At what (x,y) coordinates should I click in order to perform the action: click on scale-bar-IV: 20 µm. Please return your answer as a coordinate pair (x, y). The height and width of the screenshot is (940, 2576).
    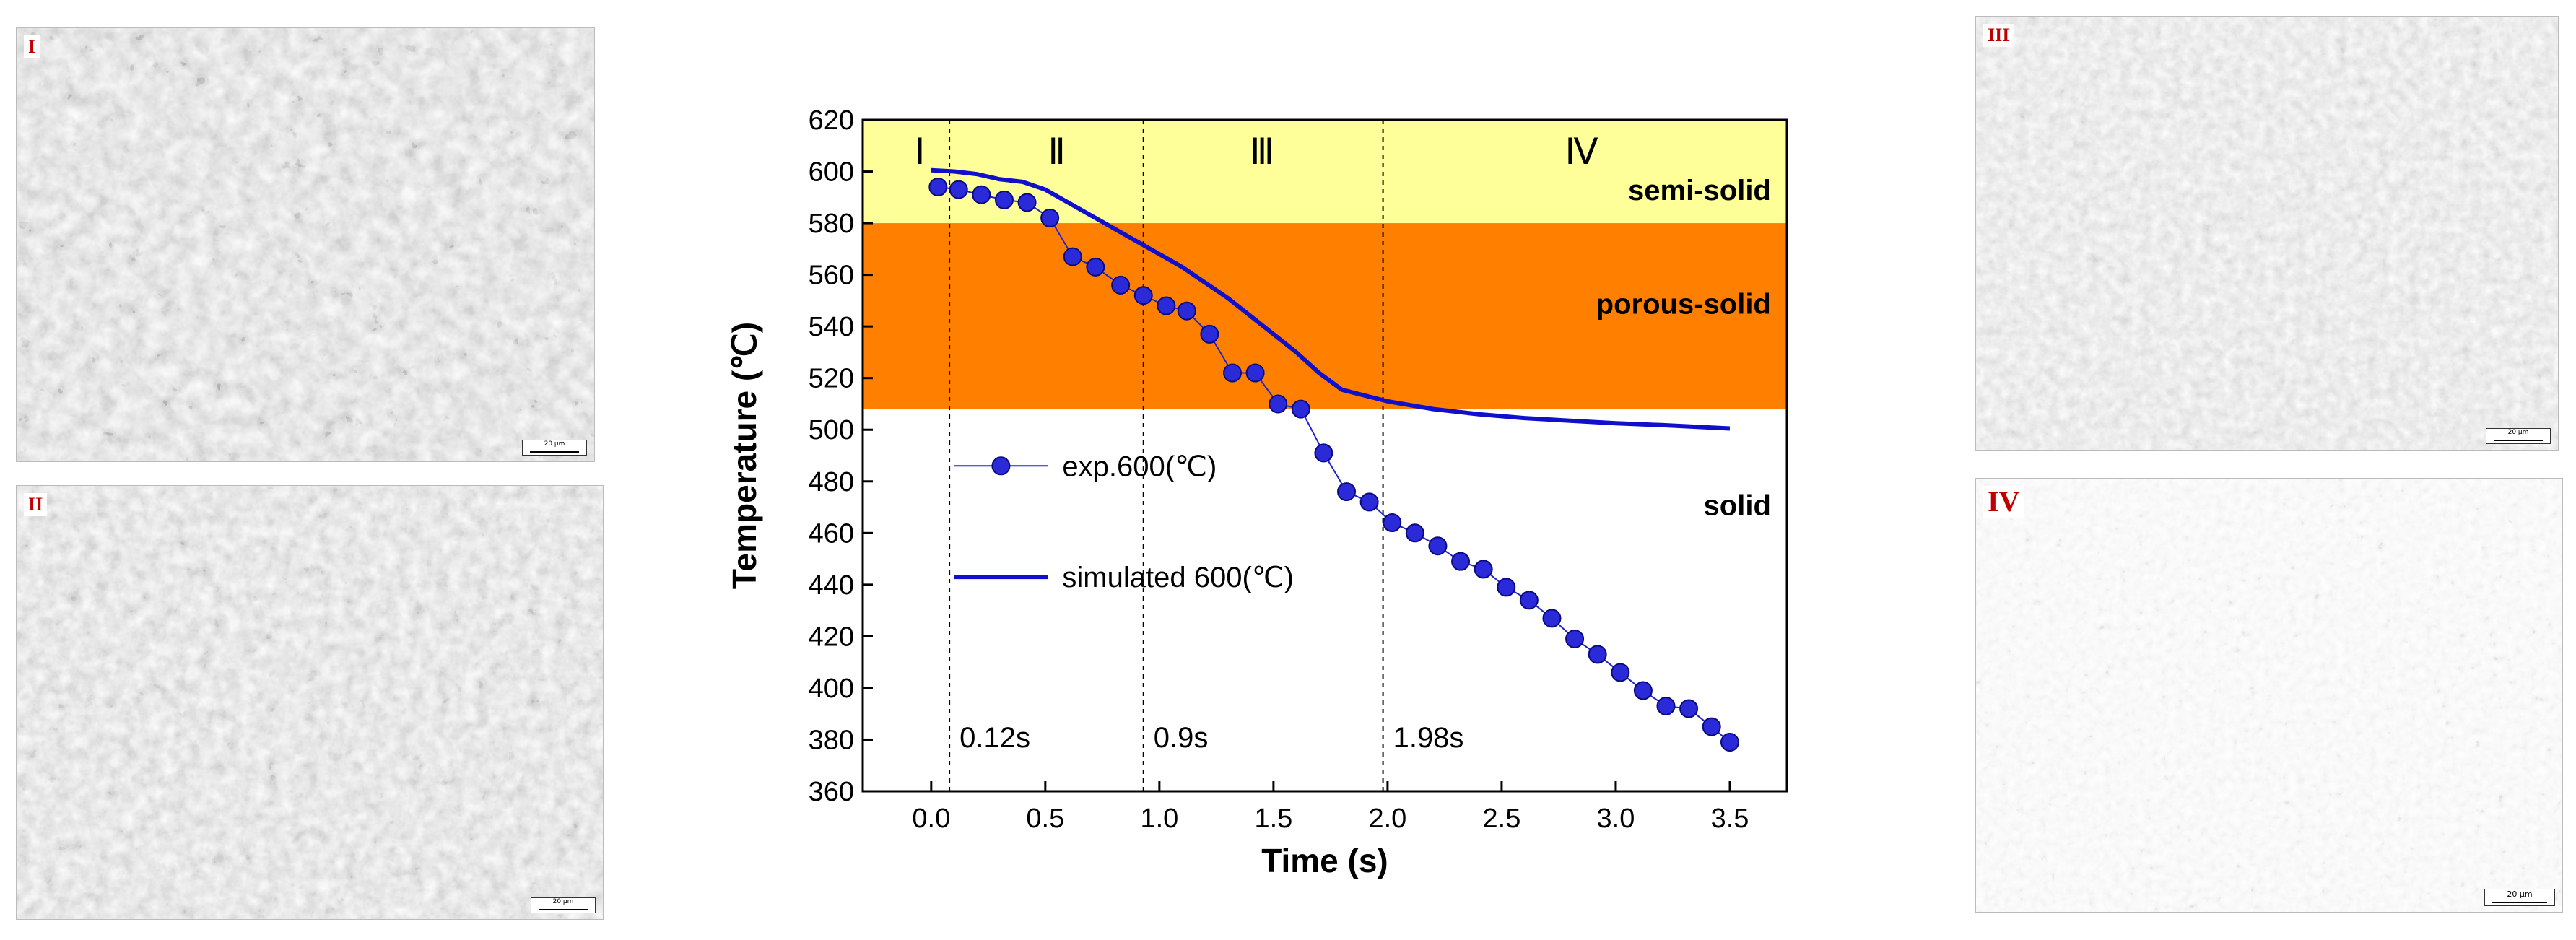
    Looking at the image, I should click on (2519, 897).